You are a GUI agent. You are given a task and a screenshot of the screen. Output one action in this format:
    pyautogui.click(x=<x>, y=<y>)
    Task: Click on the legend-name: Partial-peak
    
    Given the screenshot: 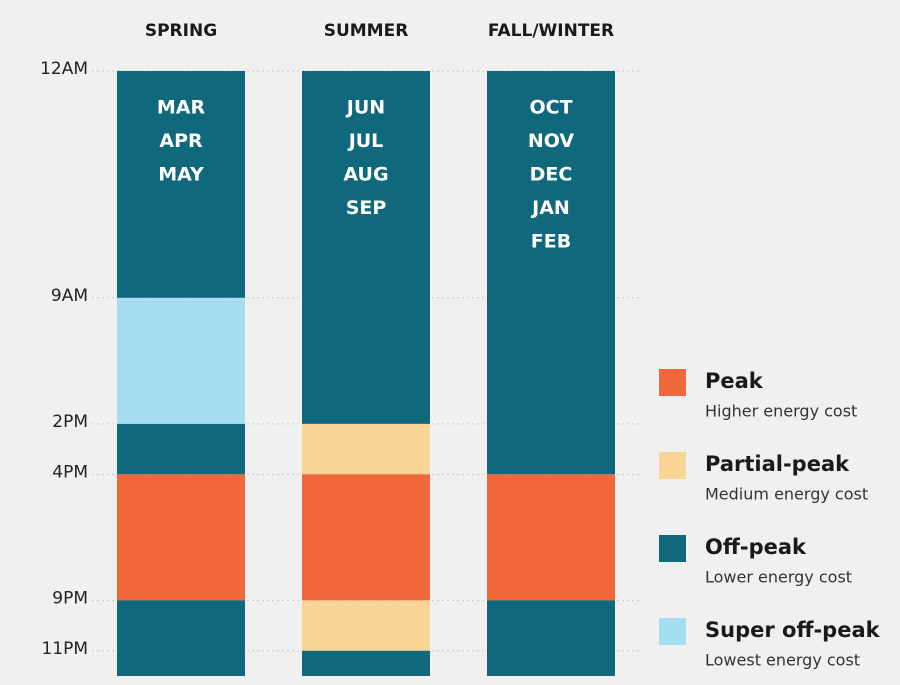 What is the action you would take?
    pyautogui.click(x=777, y=464)
    